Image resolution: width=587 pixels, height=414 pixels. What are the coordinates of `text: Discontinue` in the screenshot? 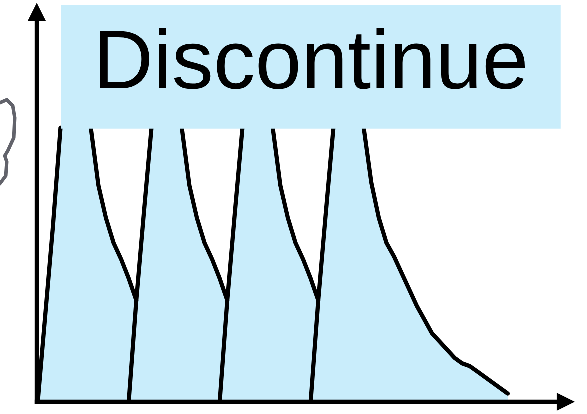 It's located at (313, 59).